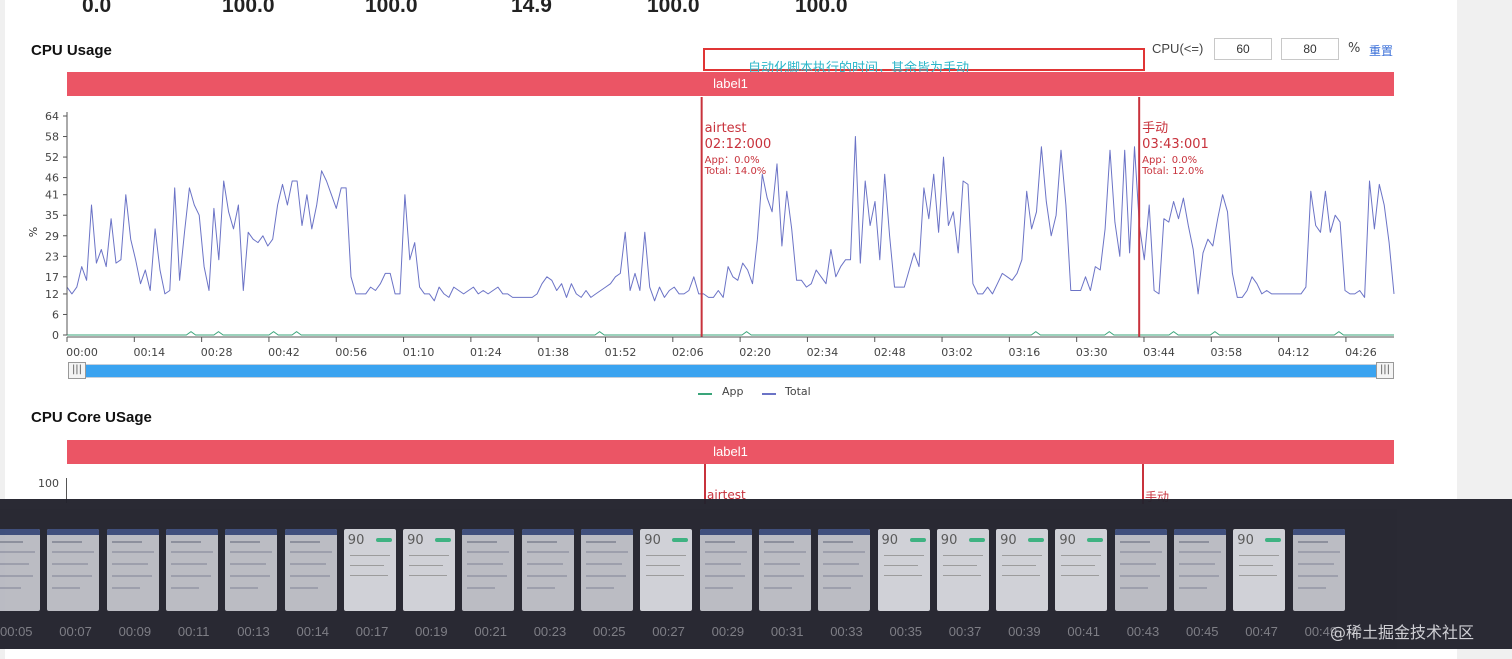 This screenshot has width=1512, height=659. Describe the element at coordinates (705, 394) in the screenshot. I see `legend-swatch-app` at that location.